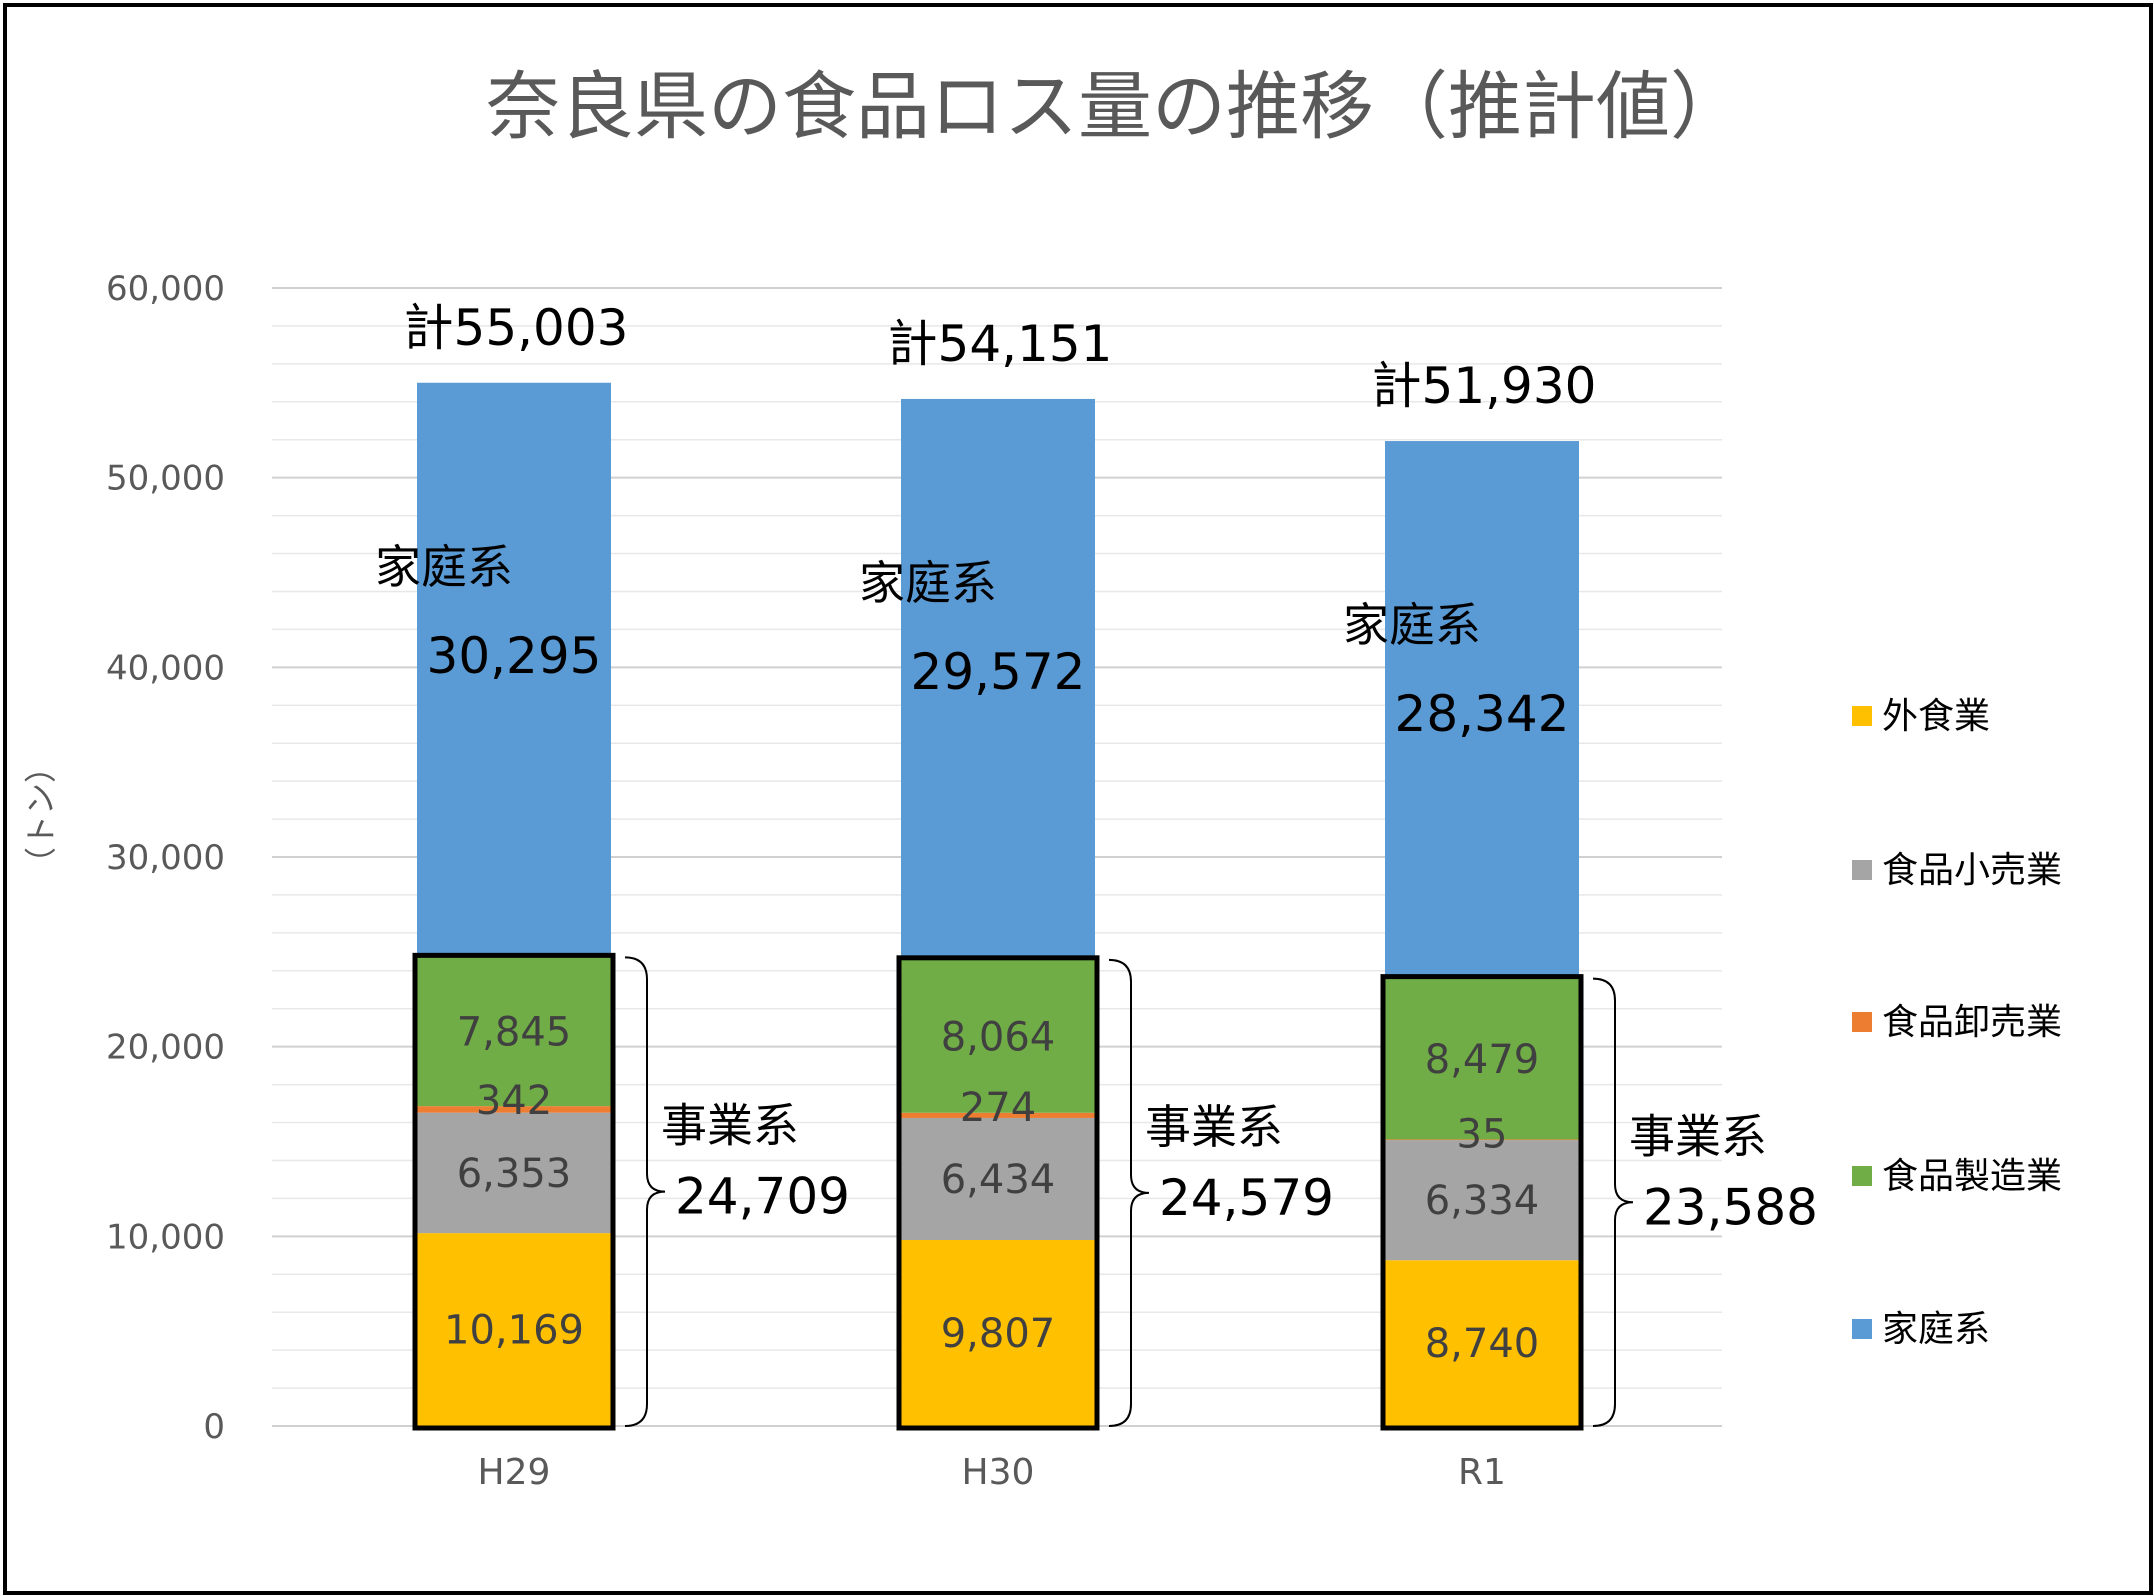 Image resolution: width=2154 pixels, height=1596 pixels. Describe the element at coordinates (762, 1197) in the screenshot. I see `business-total: 24,709` at that location.